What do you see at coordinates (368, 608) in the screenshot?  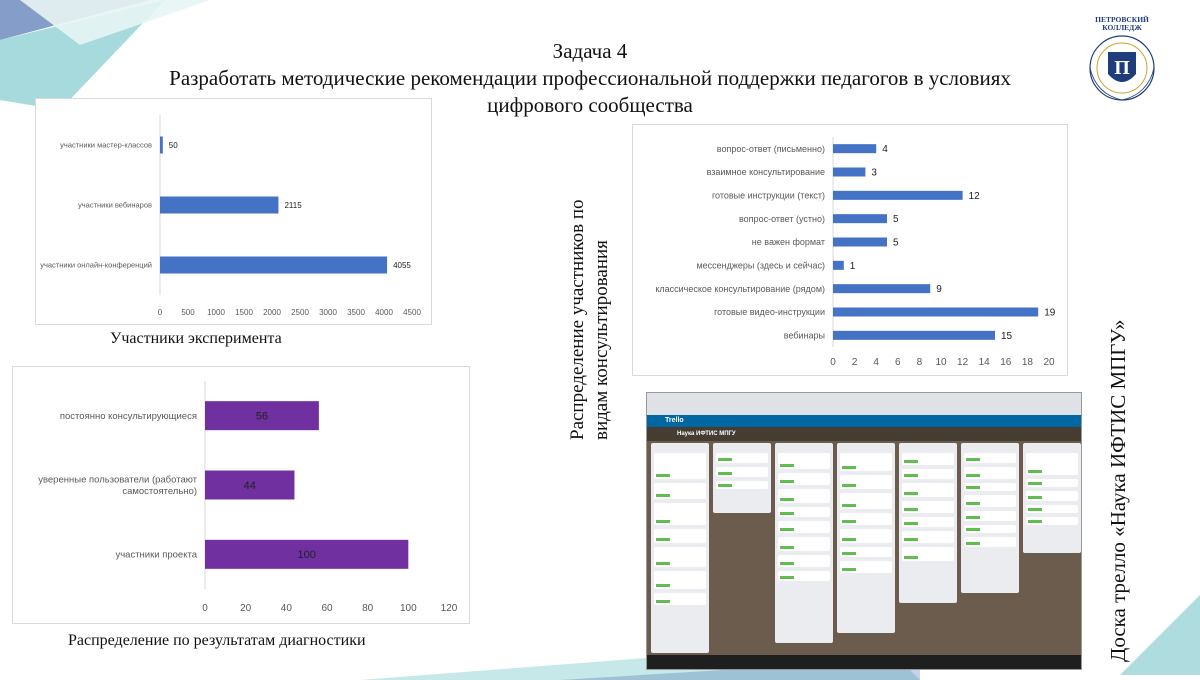 I see `x-tick-label: 80` at bounding box center [368, 608].